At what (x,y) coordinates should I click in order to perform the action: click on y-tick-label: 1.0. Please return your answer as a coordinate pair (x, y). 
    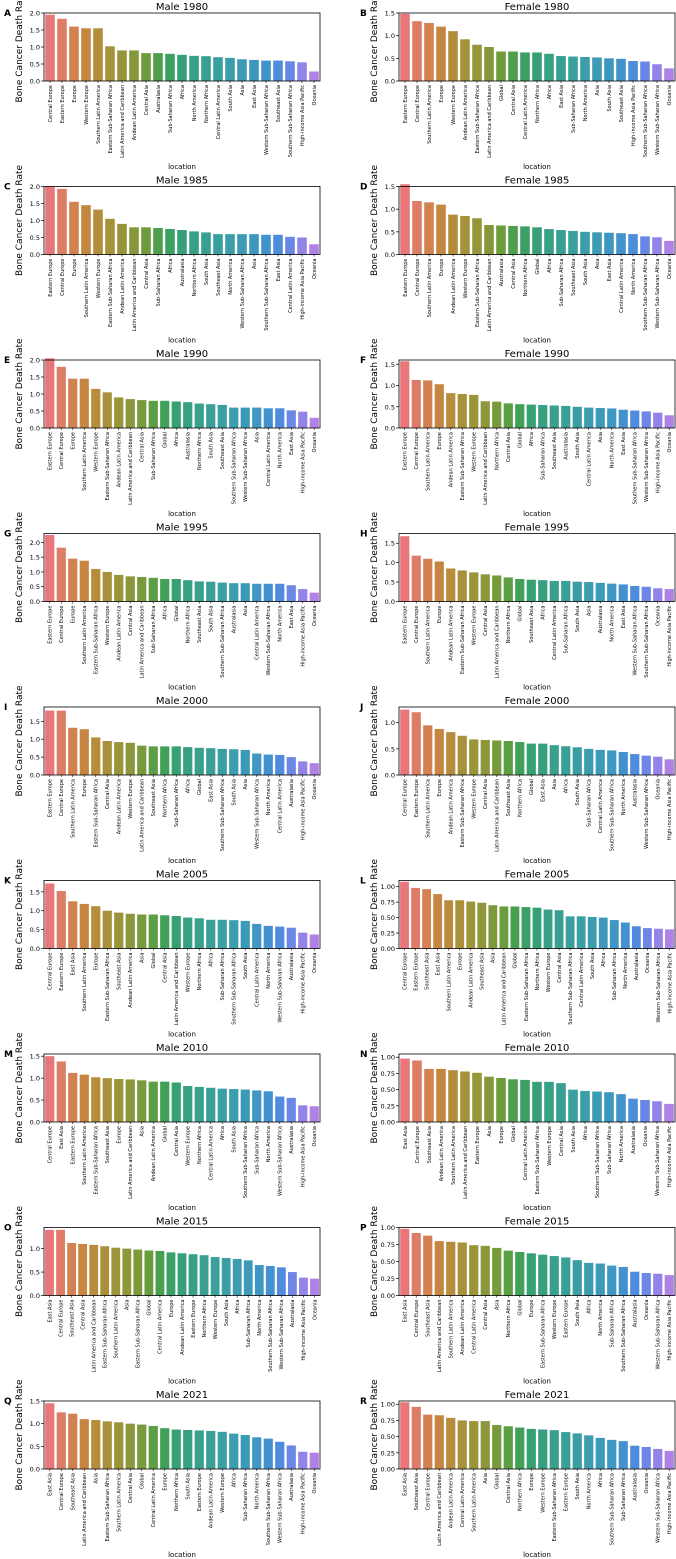
    Looking at the image, I should click on (35, 1079).